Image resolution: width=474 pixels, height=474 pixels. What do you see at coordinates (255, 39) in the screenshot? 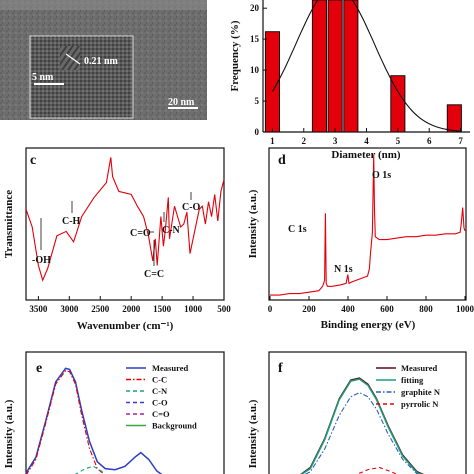
I see `b-ytick-label-3: 15` at bounding box center [255, 39].